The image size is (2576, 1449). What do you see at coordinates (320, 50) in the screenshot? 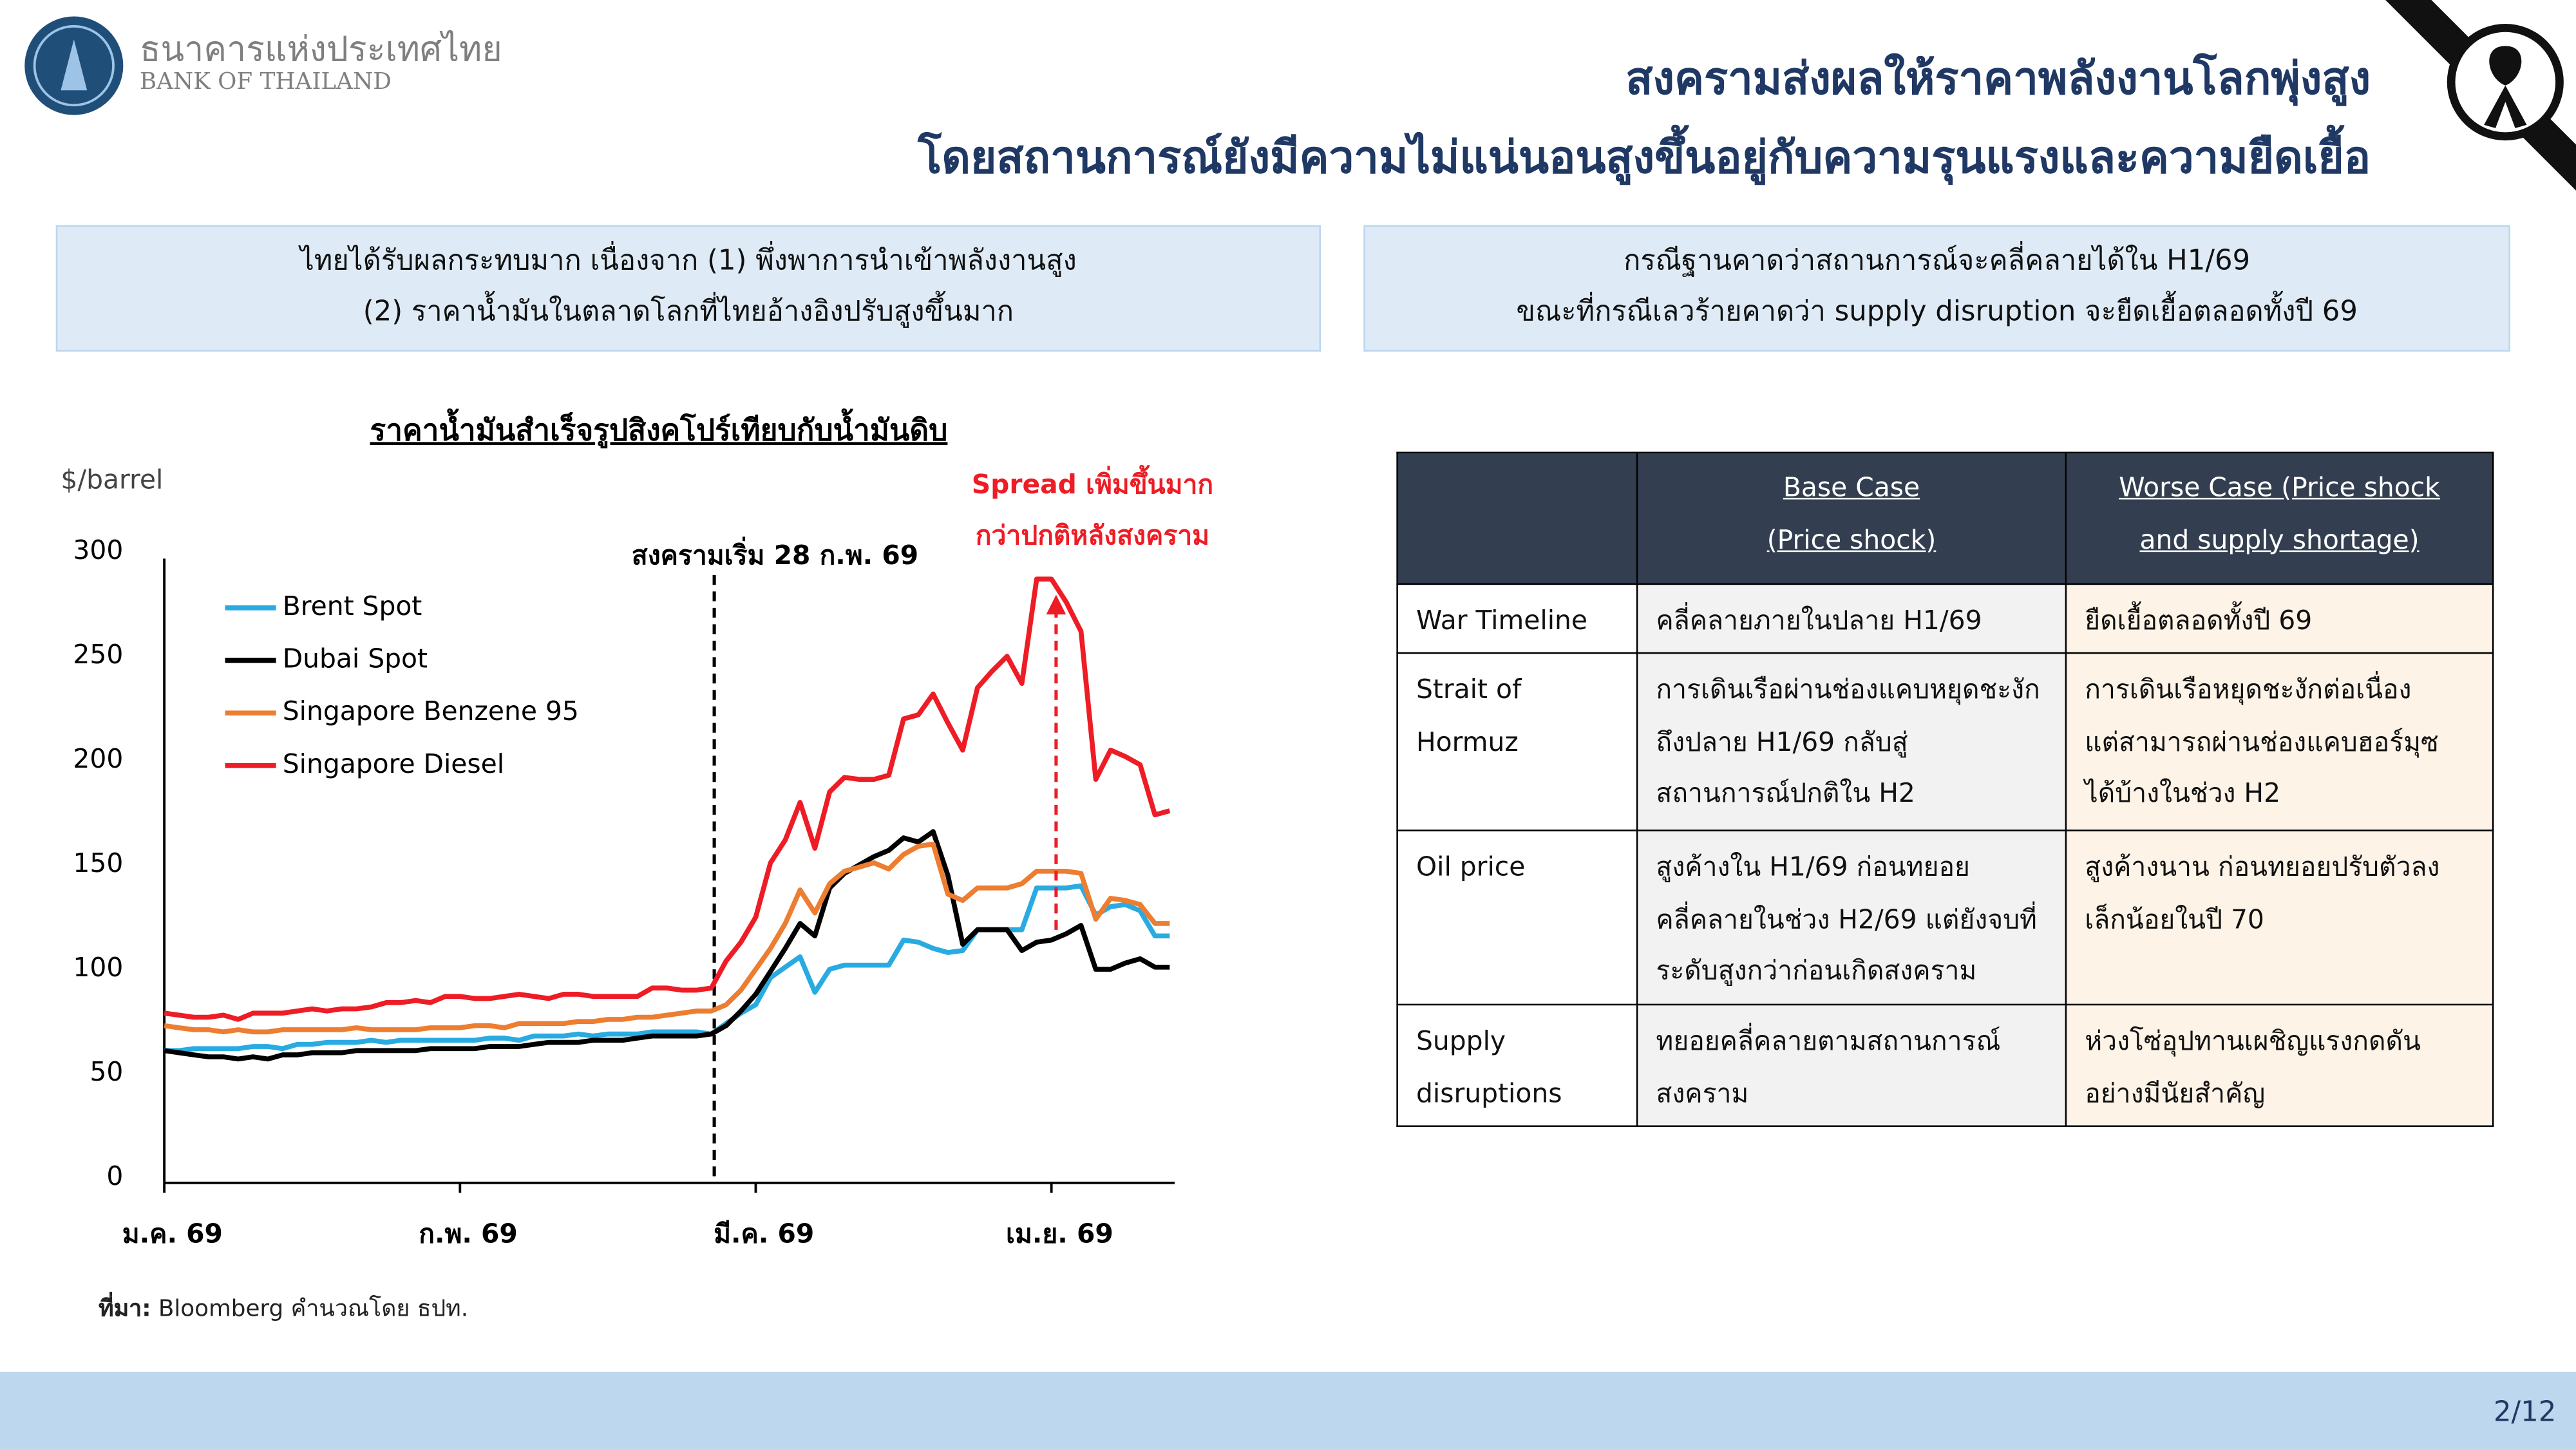
I see `org-thai: ธนาคารแห่งประเทศไทย` at bounding box center [320, 50].